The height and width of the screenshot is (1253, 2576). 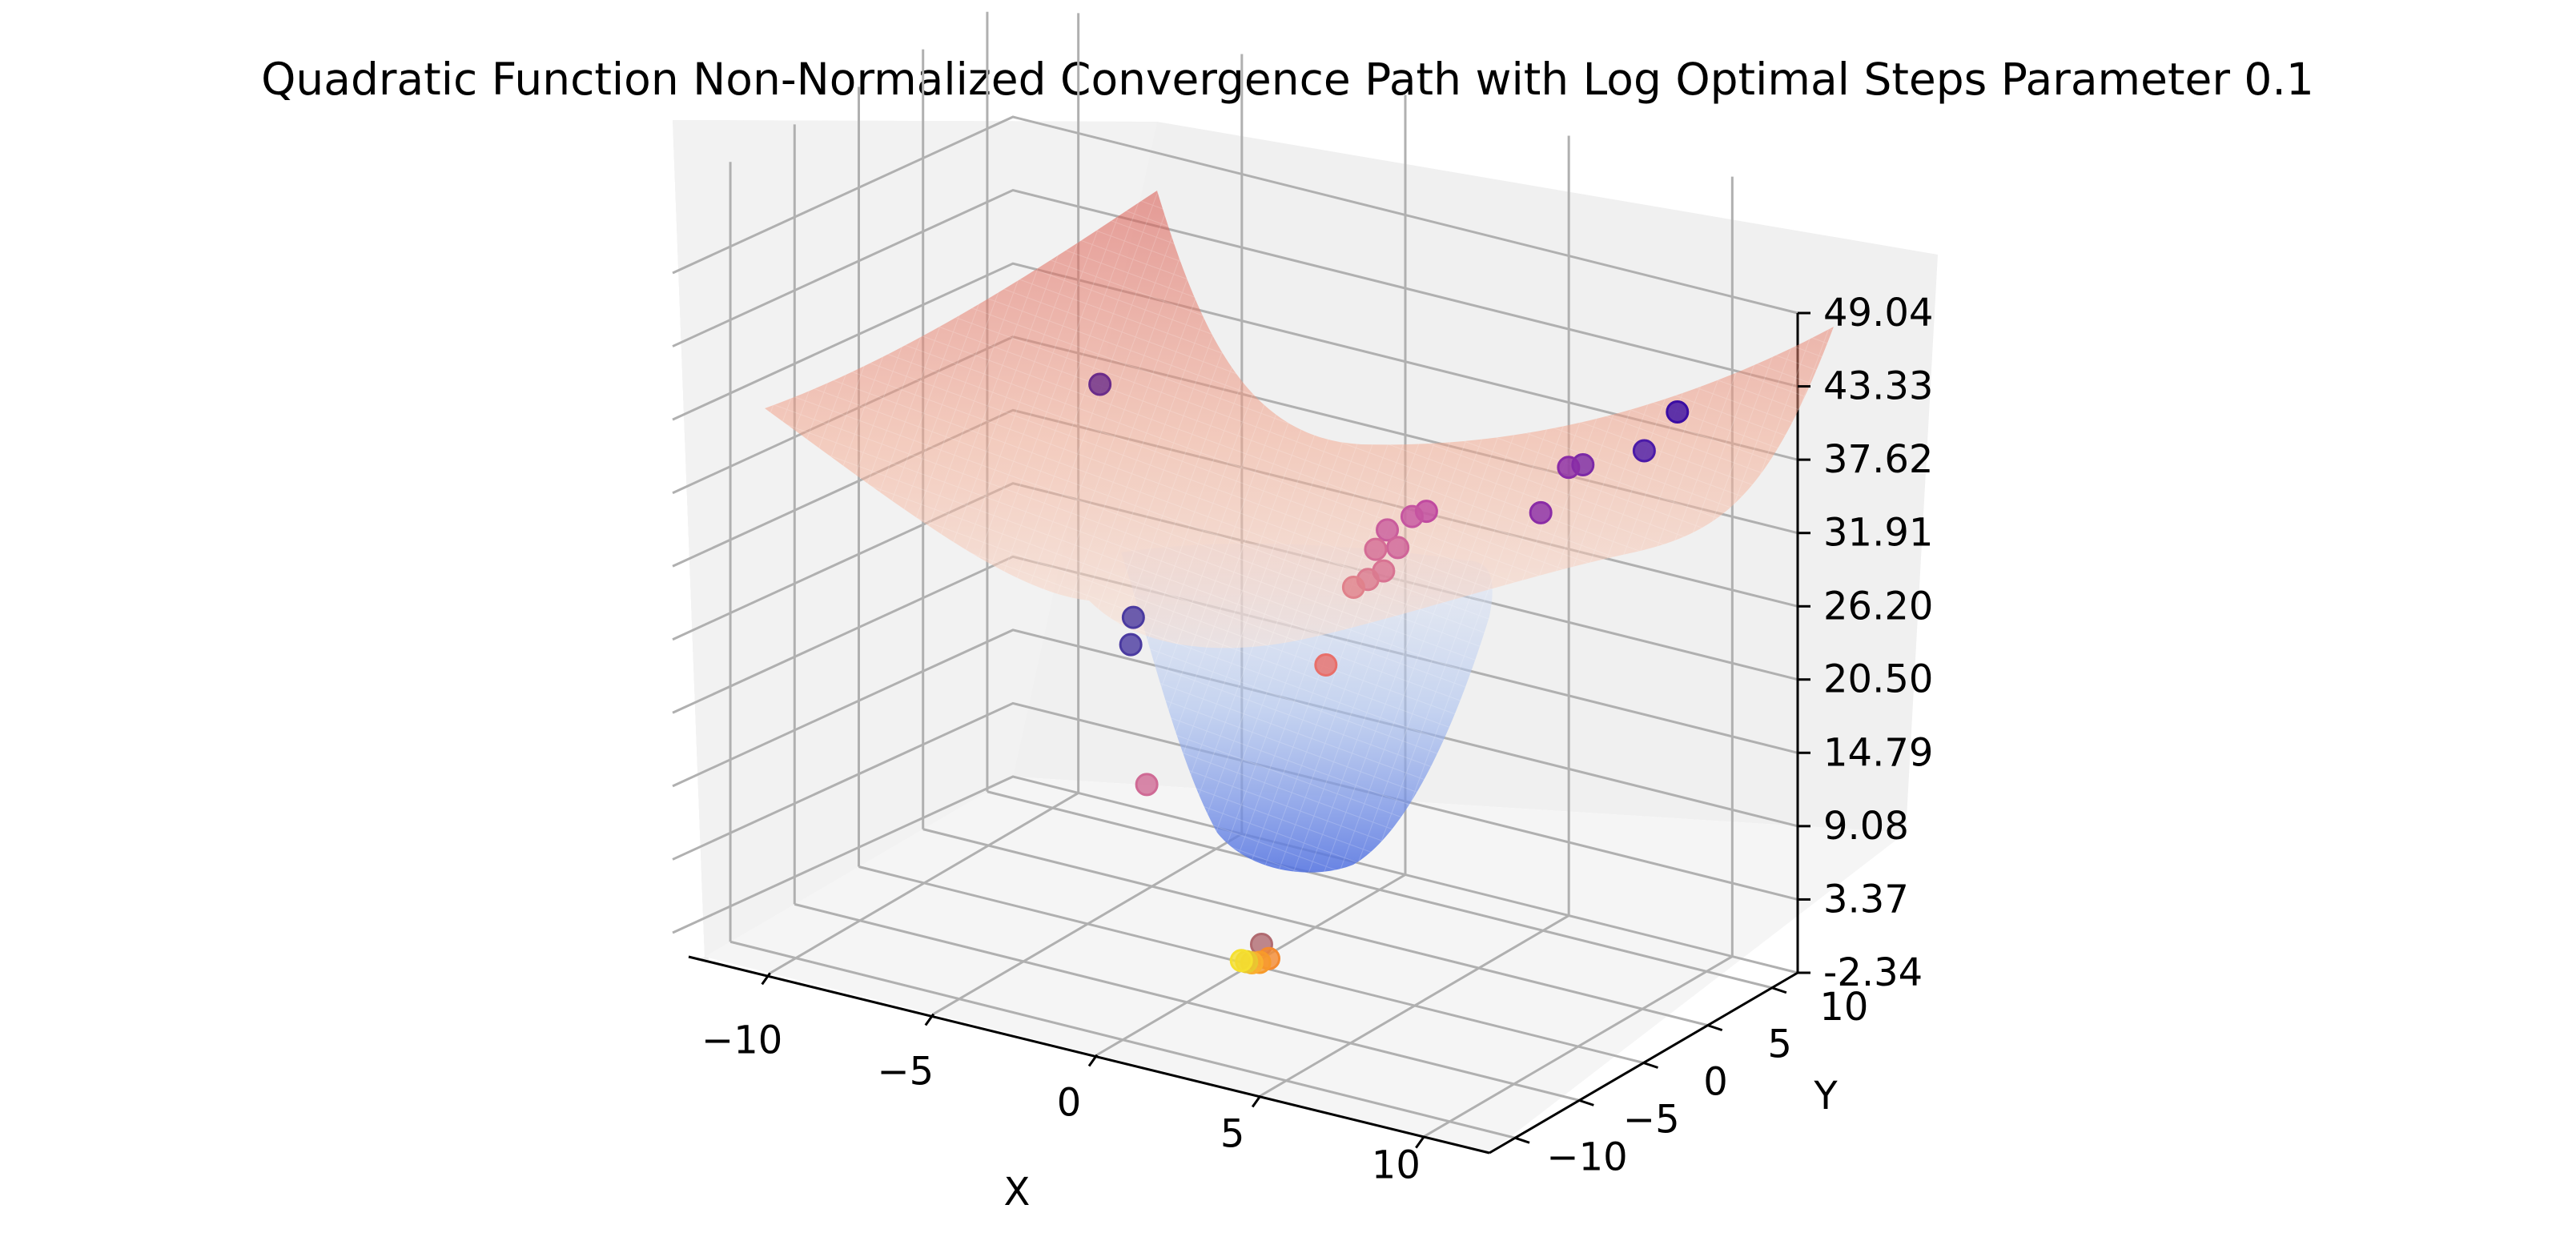 I want to click on x-tick-label: −10, so click(x=741, y=1040).